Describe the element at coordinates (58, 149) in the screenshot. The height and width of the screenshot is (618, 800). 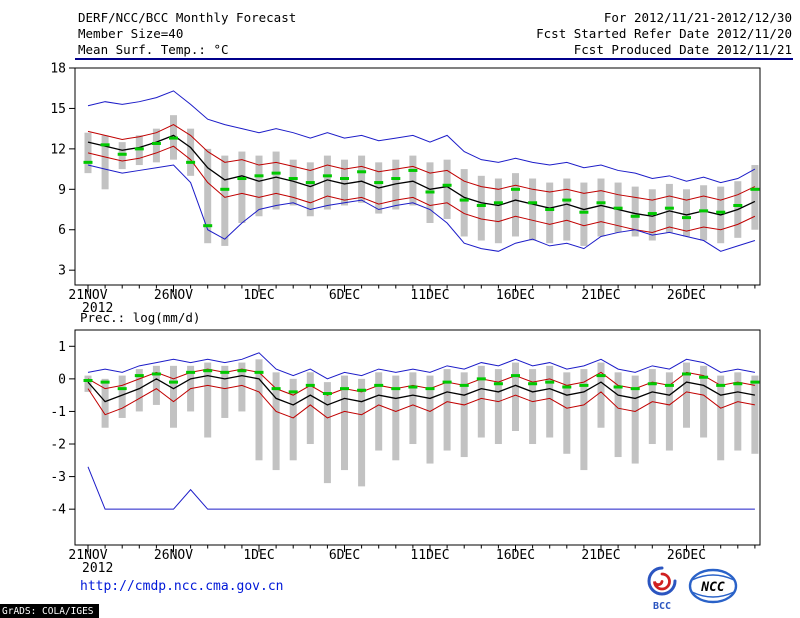
I see `y-axis-label: 12` at that location.